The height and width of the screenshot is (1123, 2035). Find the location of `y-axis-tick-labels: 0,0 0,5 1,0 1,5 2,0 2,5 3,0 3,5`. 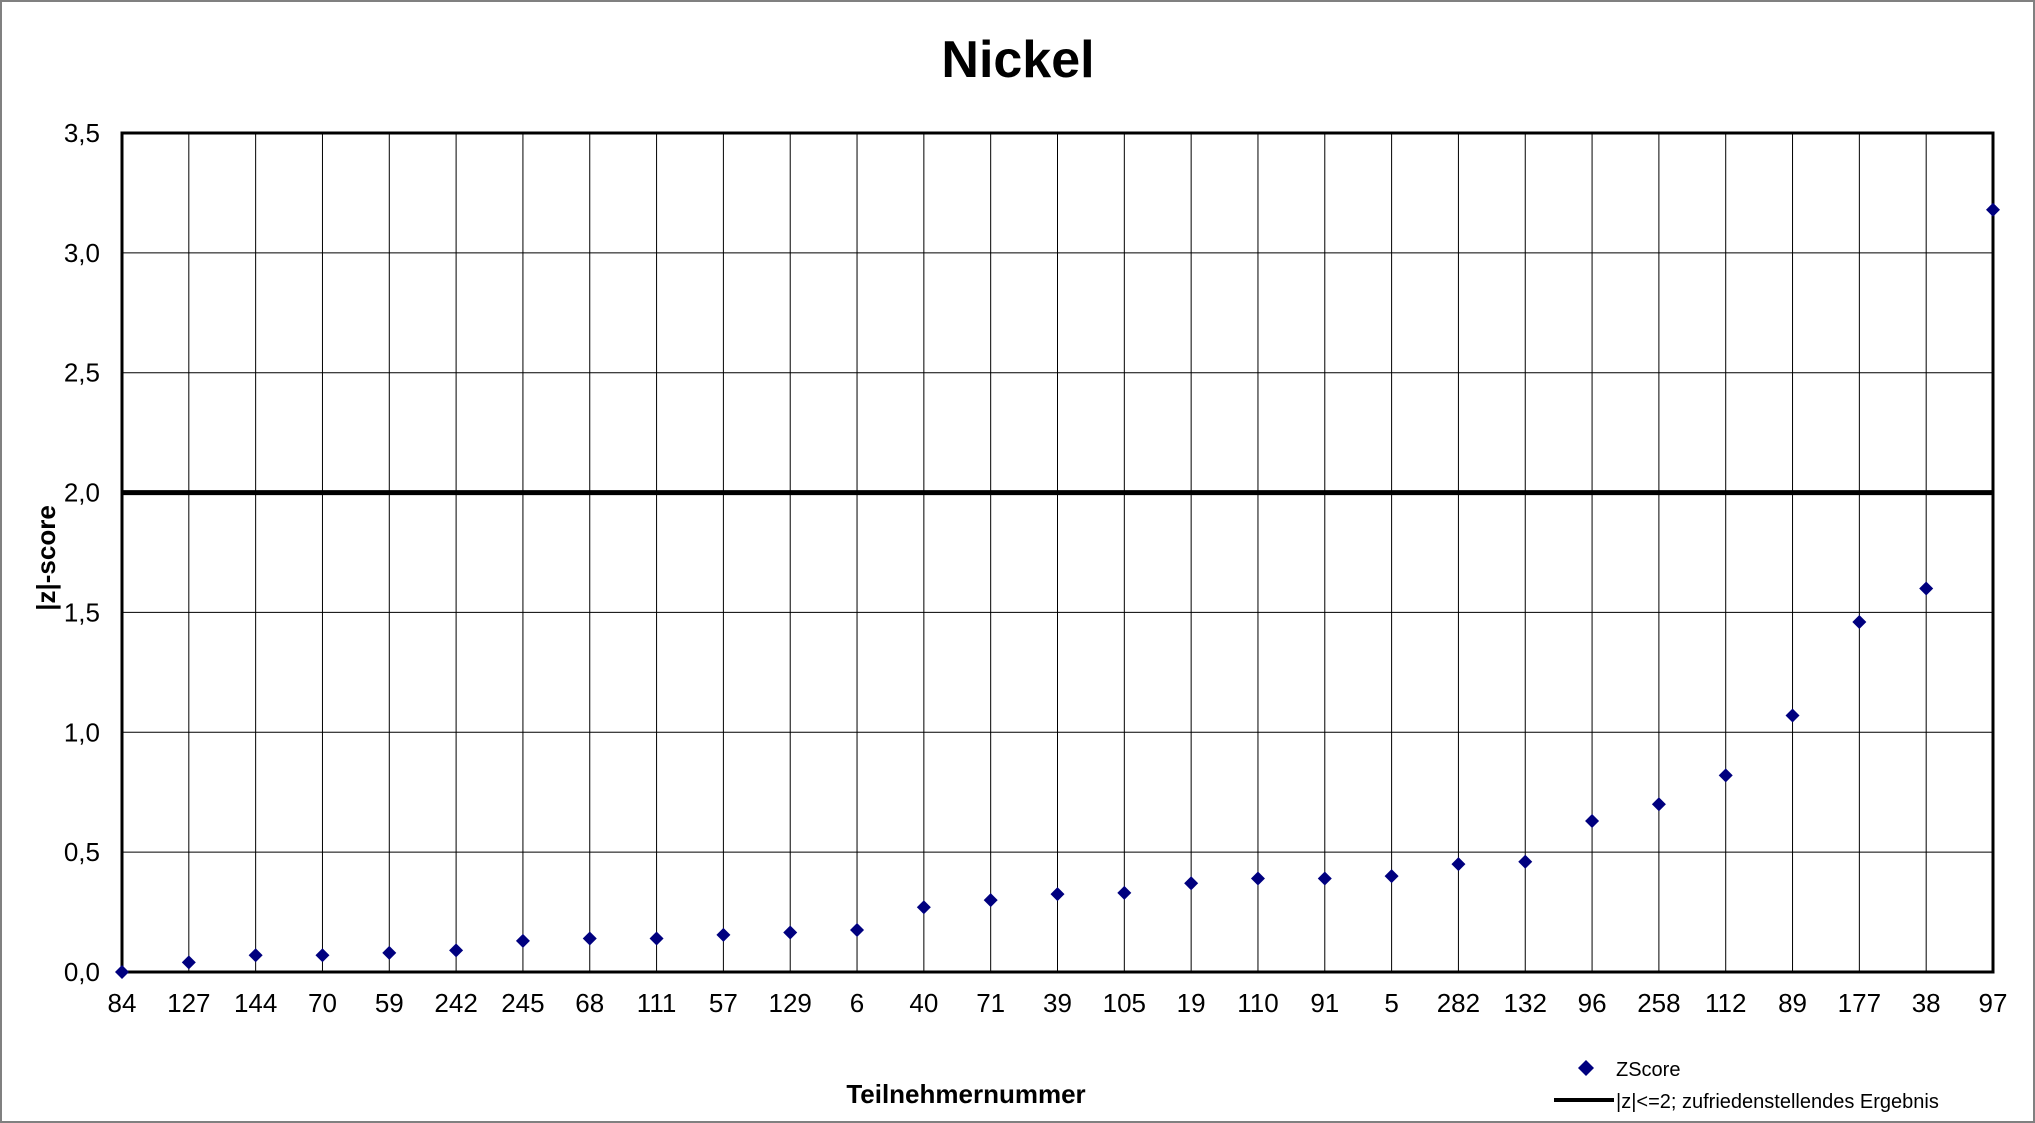

y-axis-tick-labels: 0,0 0,5 1,0 1,5 2,0 2,5 3,0 3,5 is located at coordinates (82, 552).